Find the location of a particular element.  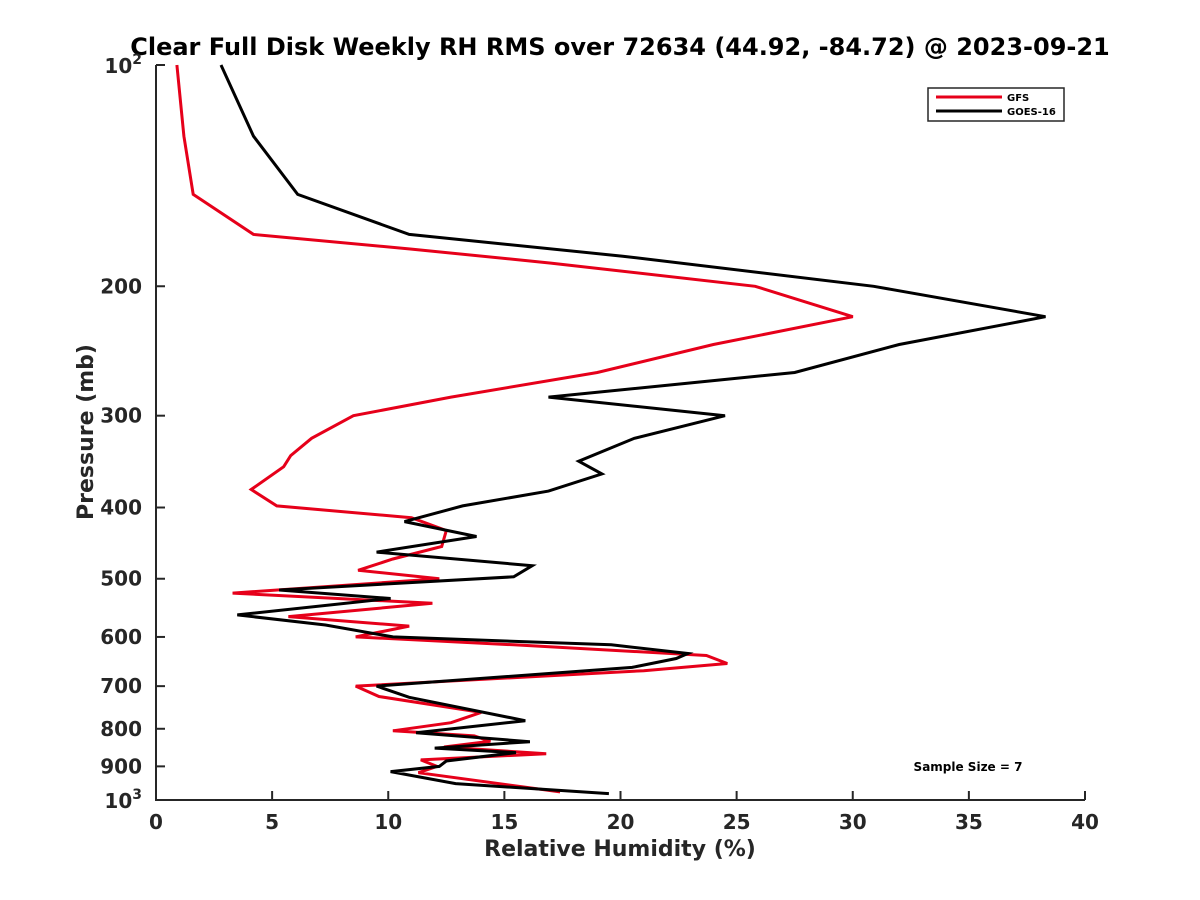

y-tick-label: 800 is located at coordinates (121, 729).